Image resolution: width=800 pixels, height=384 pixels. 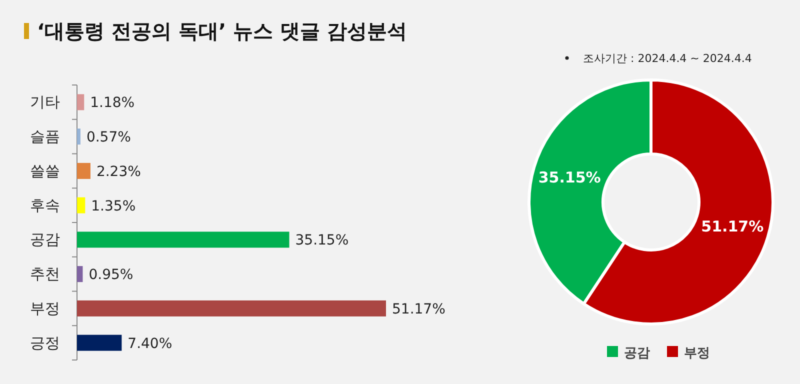 I want to click on data-label: 7.40%, so click(x=150, y=344).